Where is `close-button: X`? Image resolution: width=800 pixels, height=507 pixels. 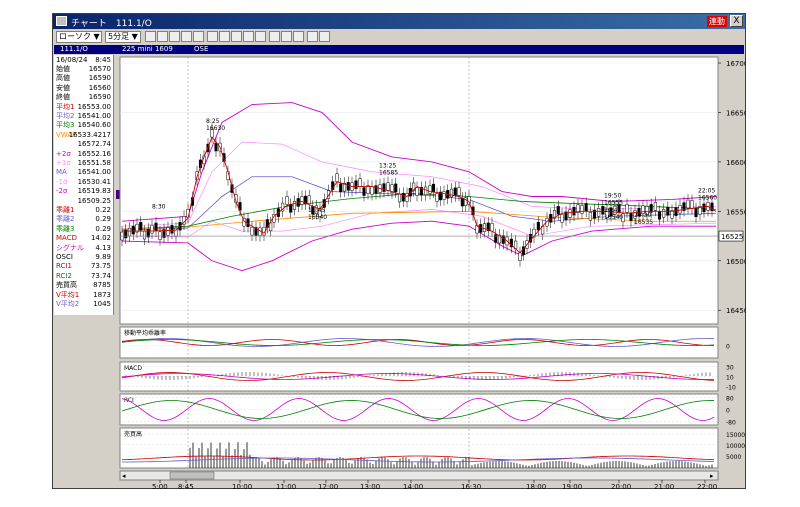
close-button: X is located at coordinates (736, 21).